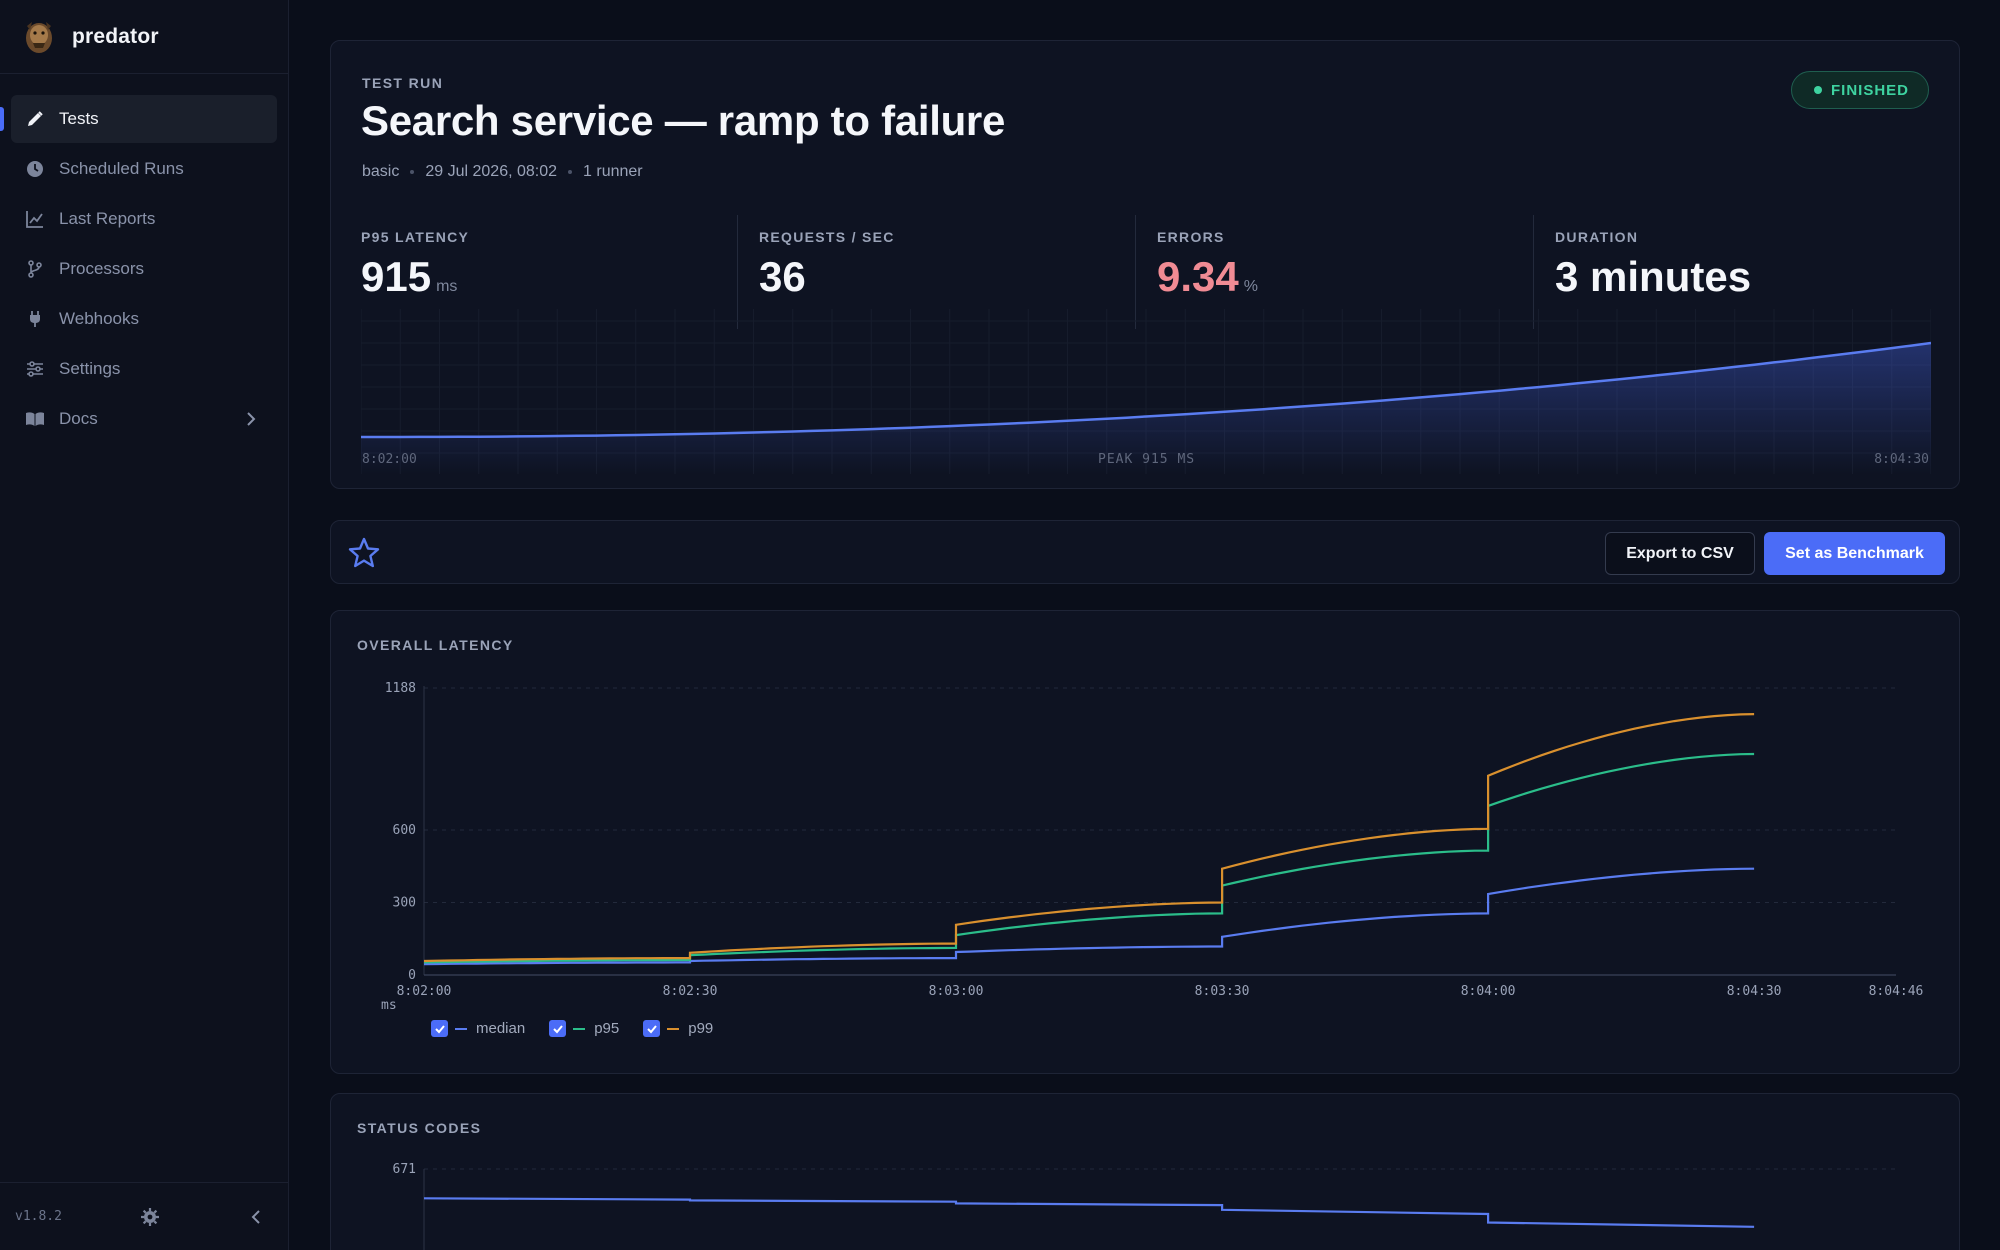  Describe the element at coordinates (78, 418) in the screenshot. I see `sidebar-item-label: Docs` at that location.